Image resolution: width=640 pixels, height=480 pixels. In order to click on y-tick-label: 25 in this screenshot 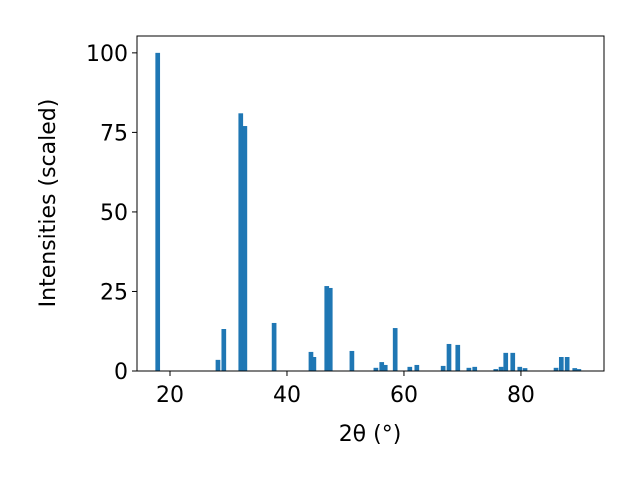, I will do `click(114, 292)`.